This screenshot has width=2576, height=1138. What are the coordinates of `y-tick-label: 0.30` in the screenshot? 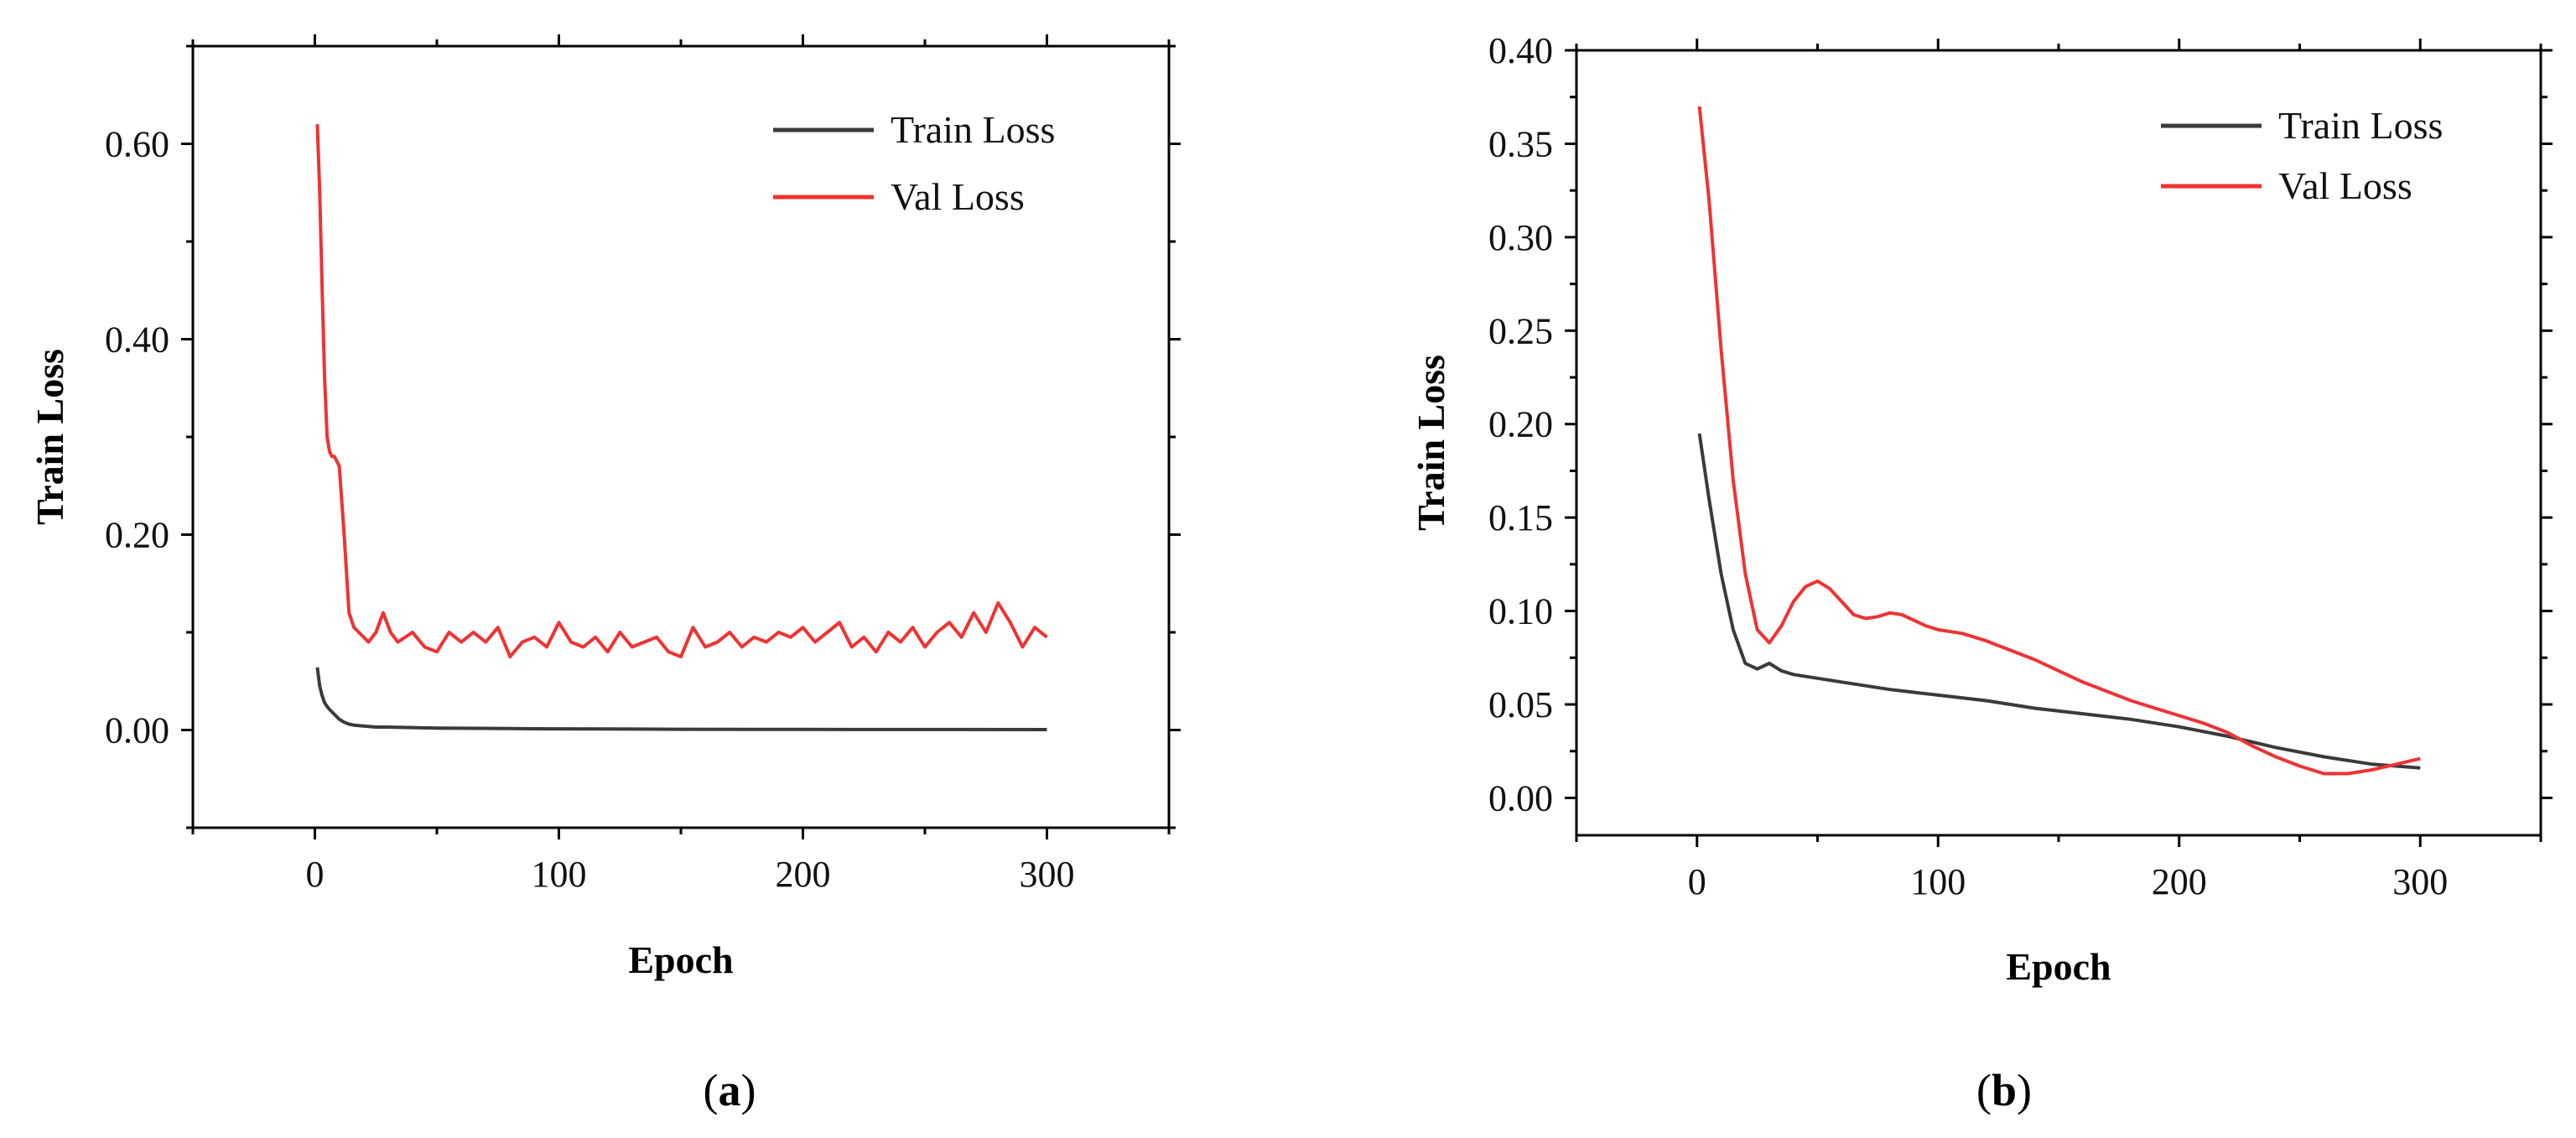 It's located at (1520, 238).